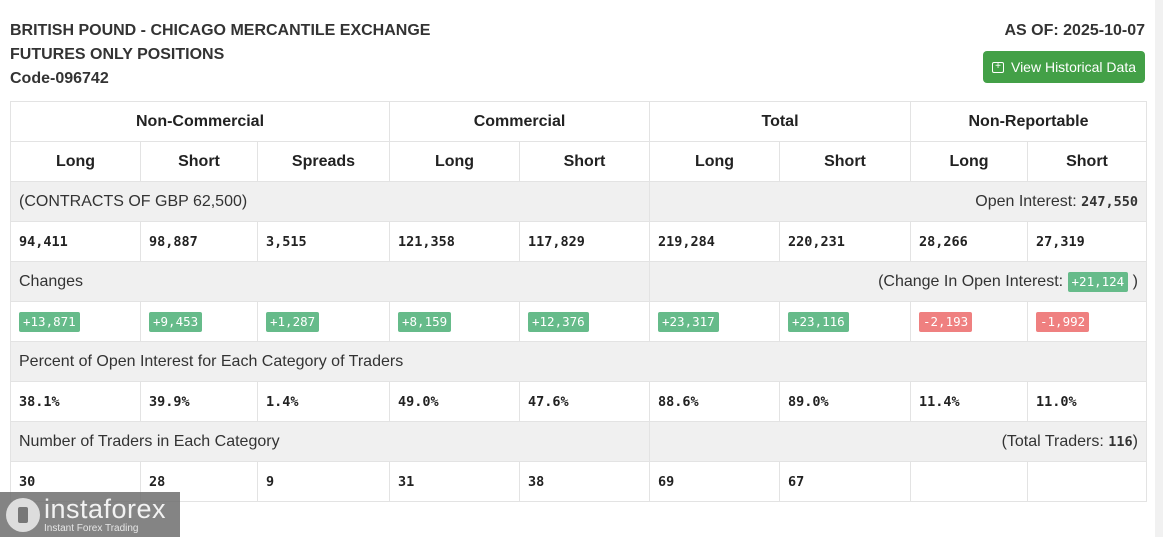 The image size is (1163, 537). I want to click on change-badge: +8,159, so click(425, 321).